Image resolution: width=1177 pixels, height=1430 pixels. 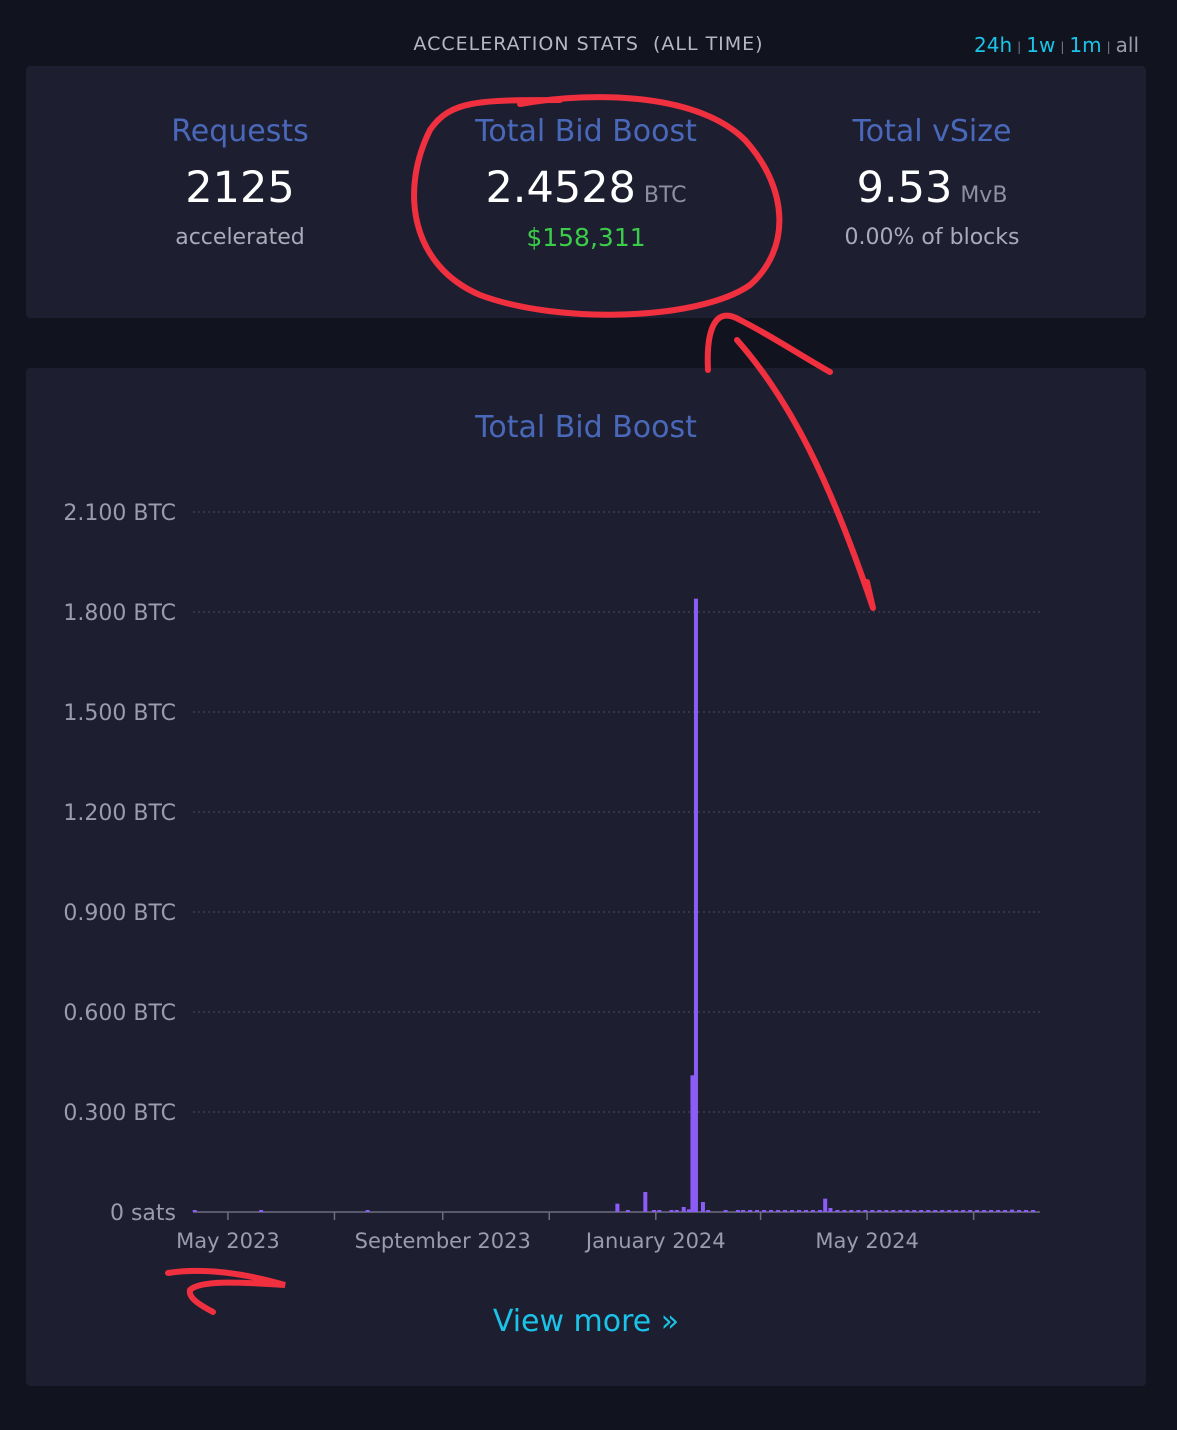 I want to click on bid-boost-value-row: 2.4528 BTC, so click(x=586, y=188).